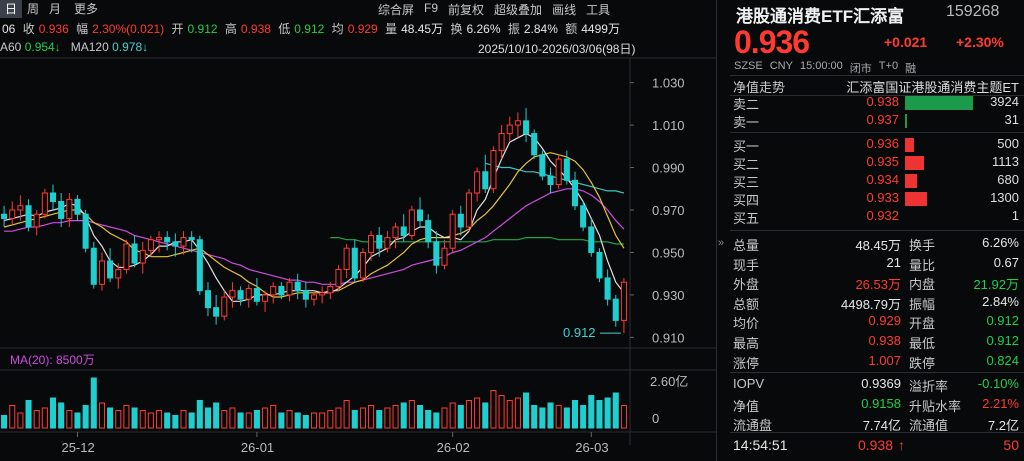  I want to click on toolbar-draw-button: 画线, so click(564, 10).